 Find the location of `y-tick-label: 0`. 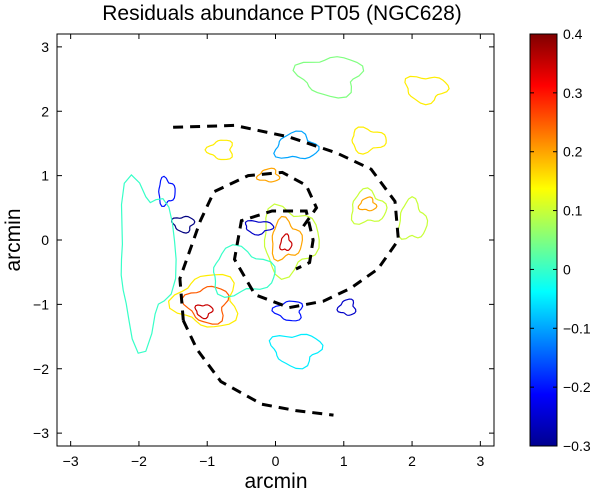

y-tick-label: 0 is located at coordinates (45, 240).